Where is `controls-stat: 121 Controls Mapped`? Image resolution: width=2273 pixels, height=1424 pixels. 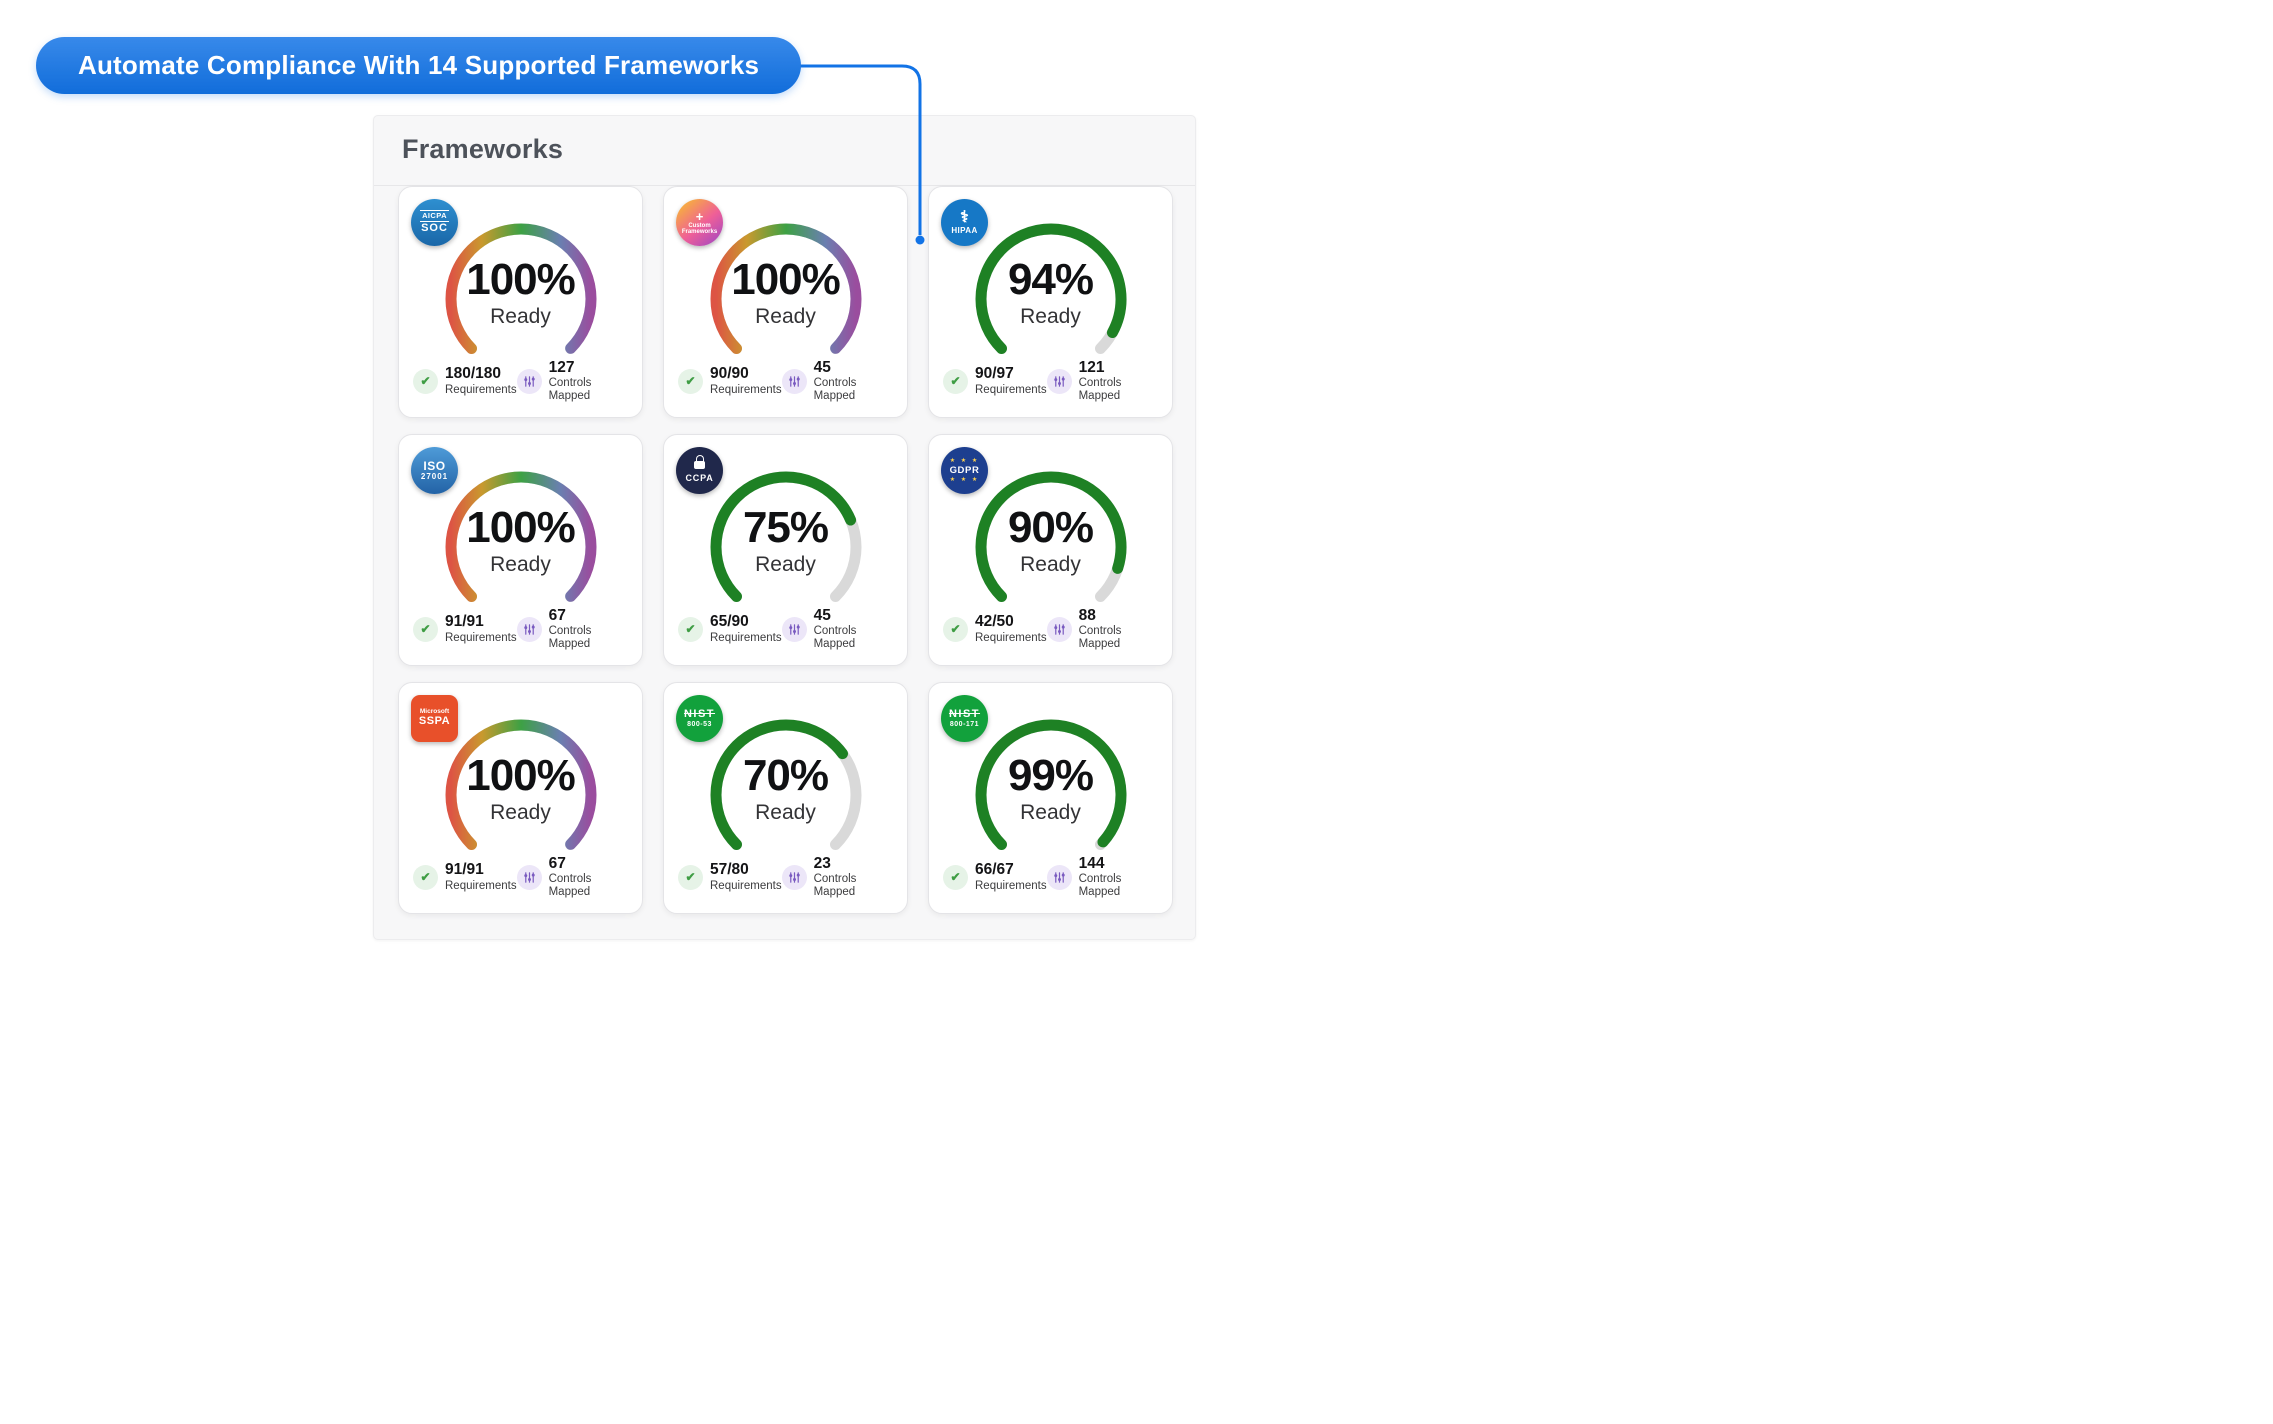
controls-stat: 121 Controls Mapped is located at coordinates (1103, 381).